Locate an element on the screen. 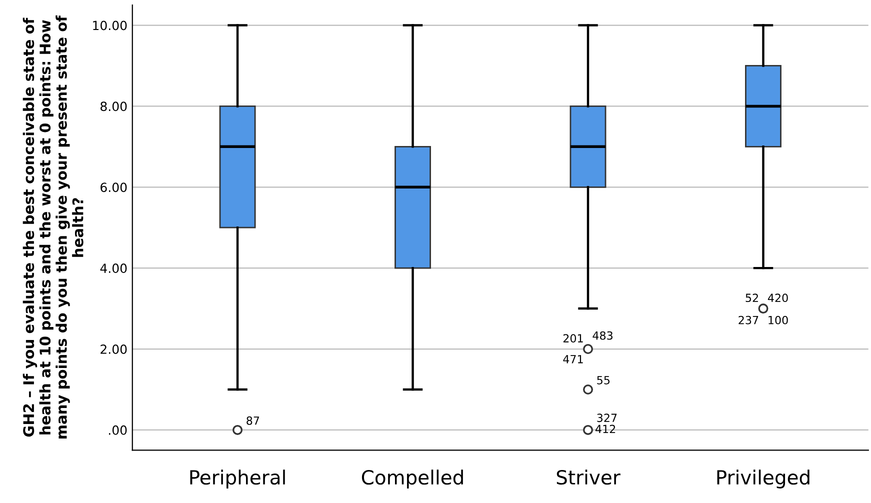  y-tick-label: 8.00 is located at coordinates (113, 107).